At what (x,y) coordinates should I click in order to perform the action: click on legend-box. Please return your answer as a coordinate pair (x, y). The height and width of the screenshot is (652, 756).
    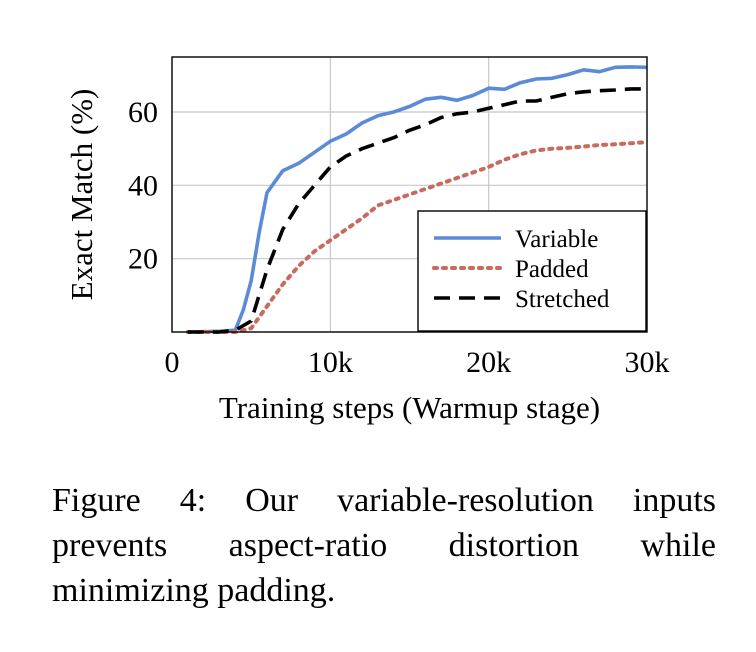
    Looking at the image, I should click on (532, 271).